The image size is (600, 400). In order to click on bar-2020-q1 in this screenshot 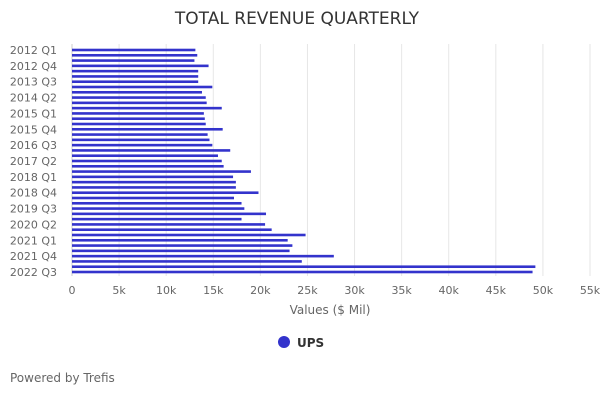, I will do `click(157, 219)`.